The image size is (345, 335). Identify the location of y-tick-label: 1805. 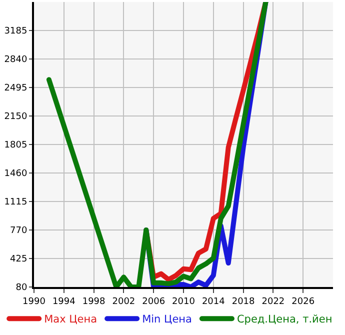
(16, 145).